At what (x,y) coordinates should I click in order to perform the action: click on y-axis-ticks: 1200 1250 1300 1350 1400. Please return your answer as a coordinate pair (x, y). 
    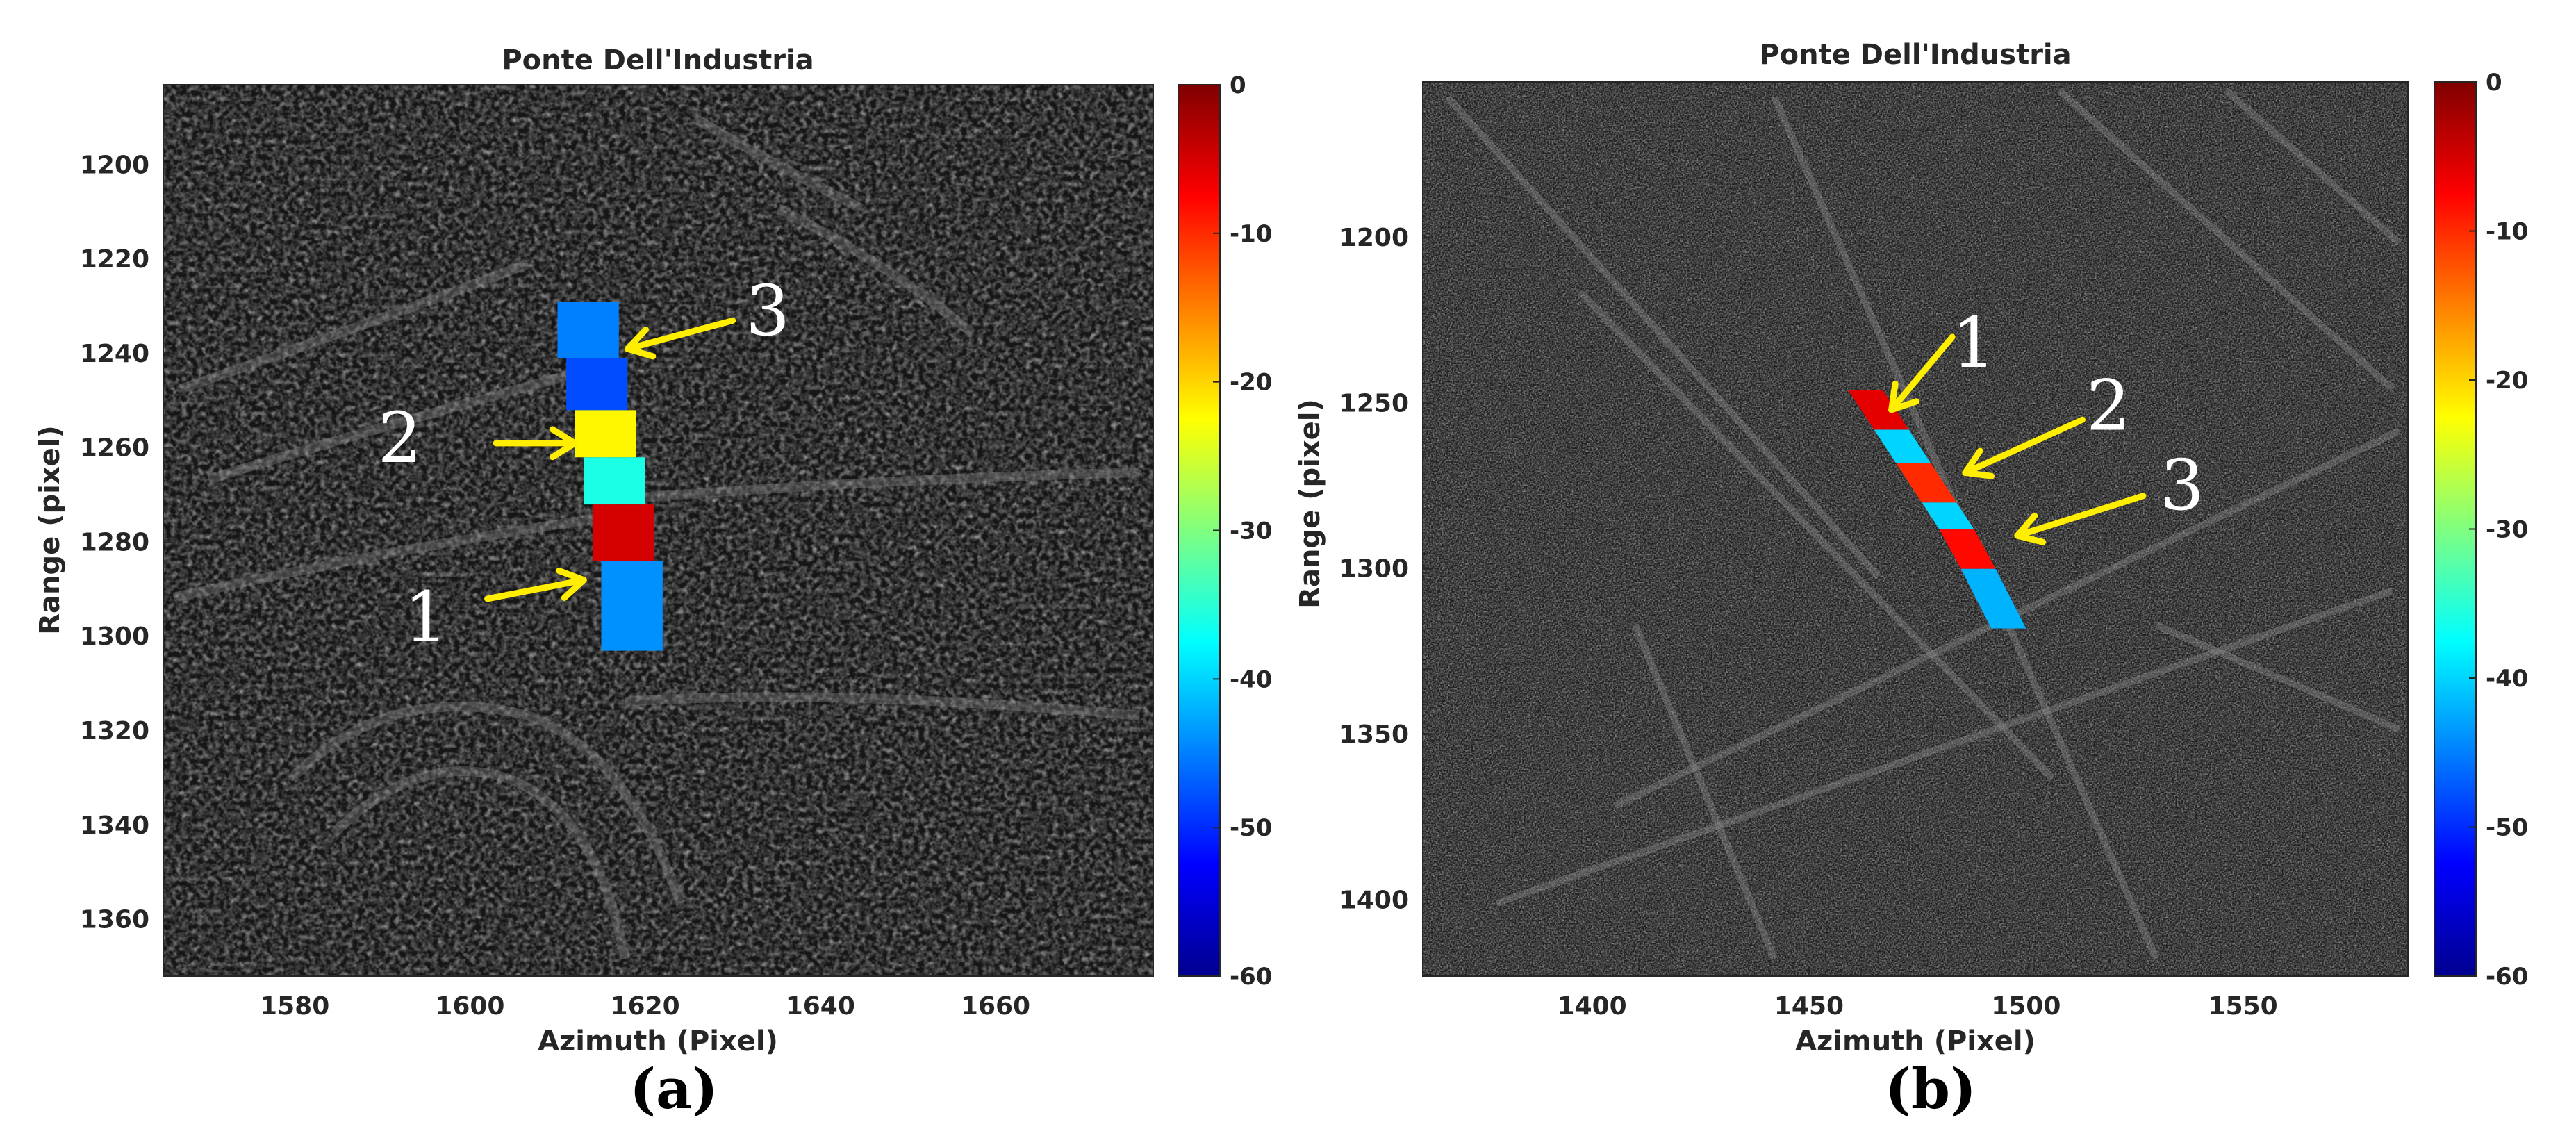
    Looking at the image, I should click on (1386, 569).